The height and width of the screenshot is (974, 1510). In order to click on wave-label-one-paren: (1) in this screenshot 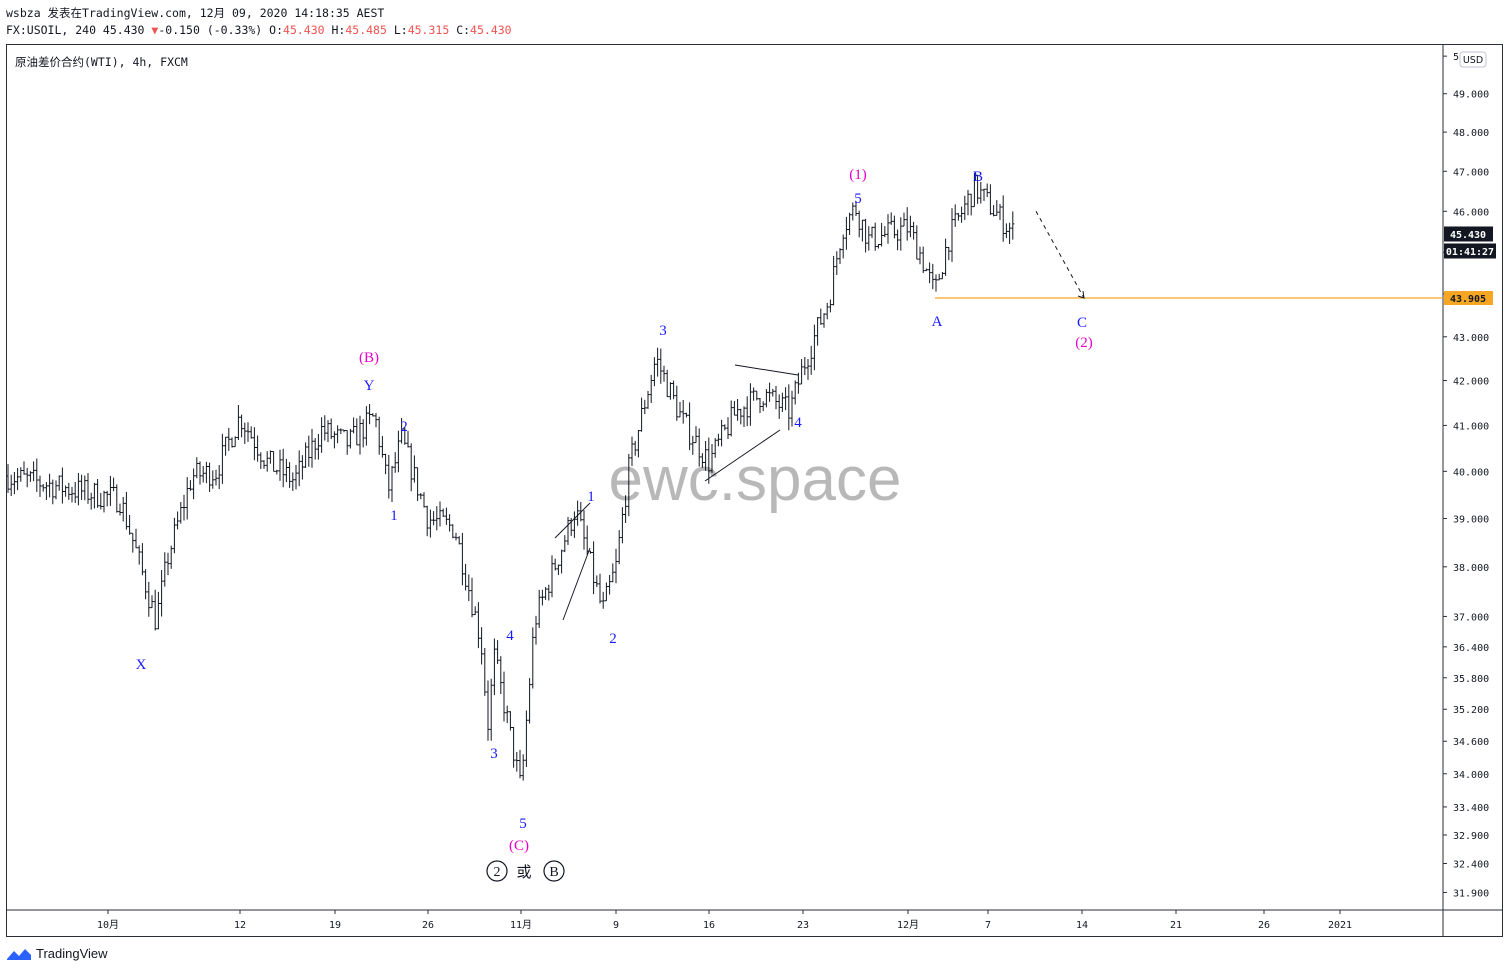, I will do `click(858, 175)`.